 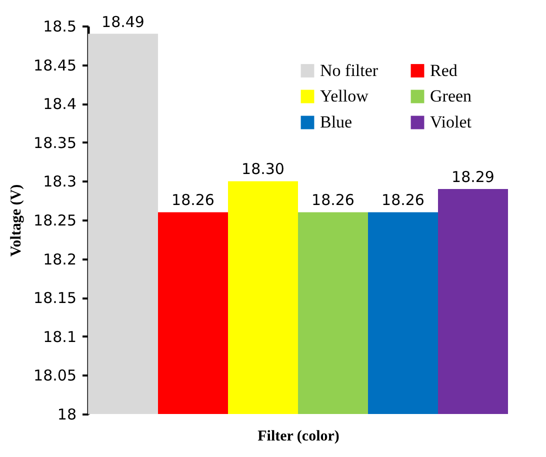 I want to click on y-tick-label: 18.25, so click(x=55, y=221).